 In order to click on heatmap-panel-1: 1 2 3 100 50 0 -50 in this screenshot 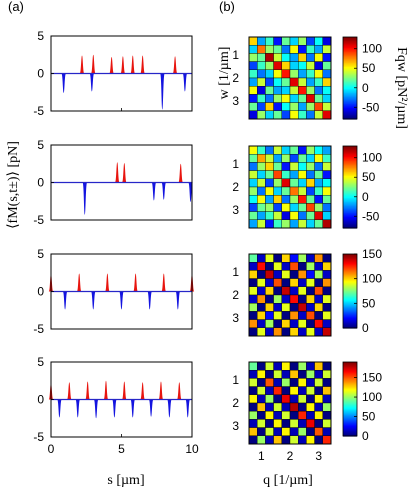, I will do `click(307, 78)`.